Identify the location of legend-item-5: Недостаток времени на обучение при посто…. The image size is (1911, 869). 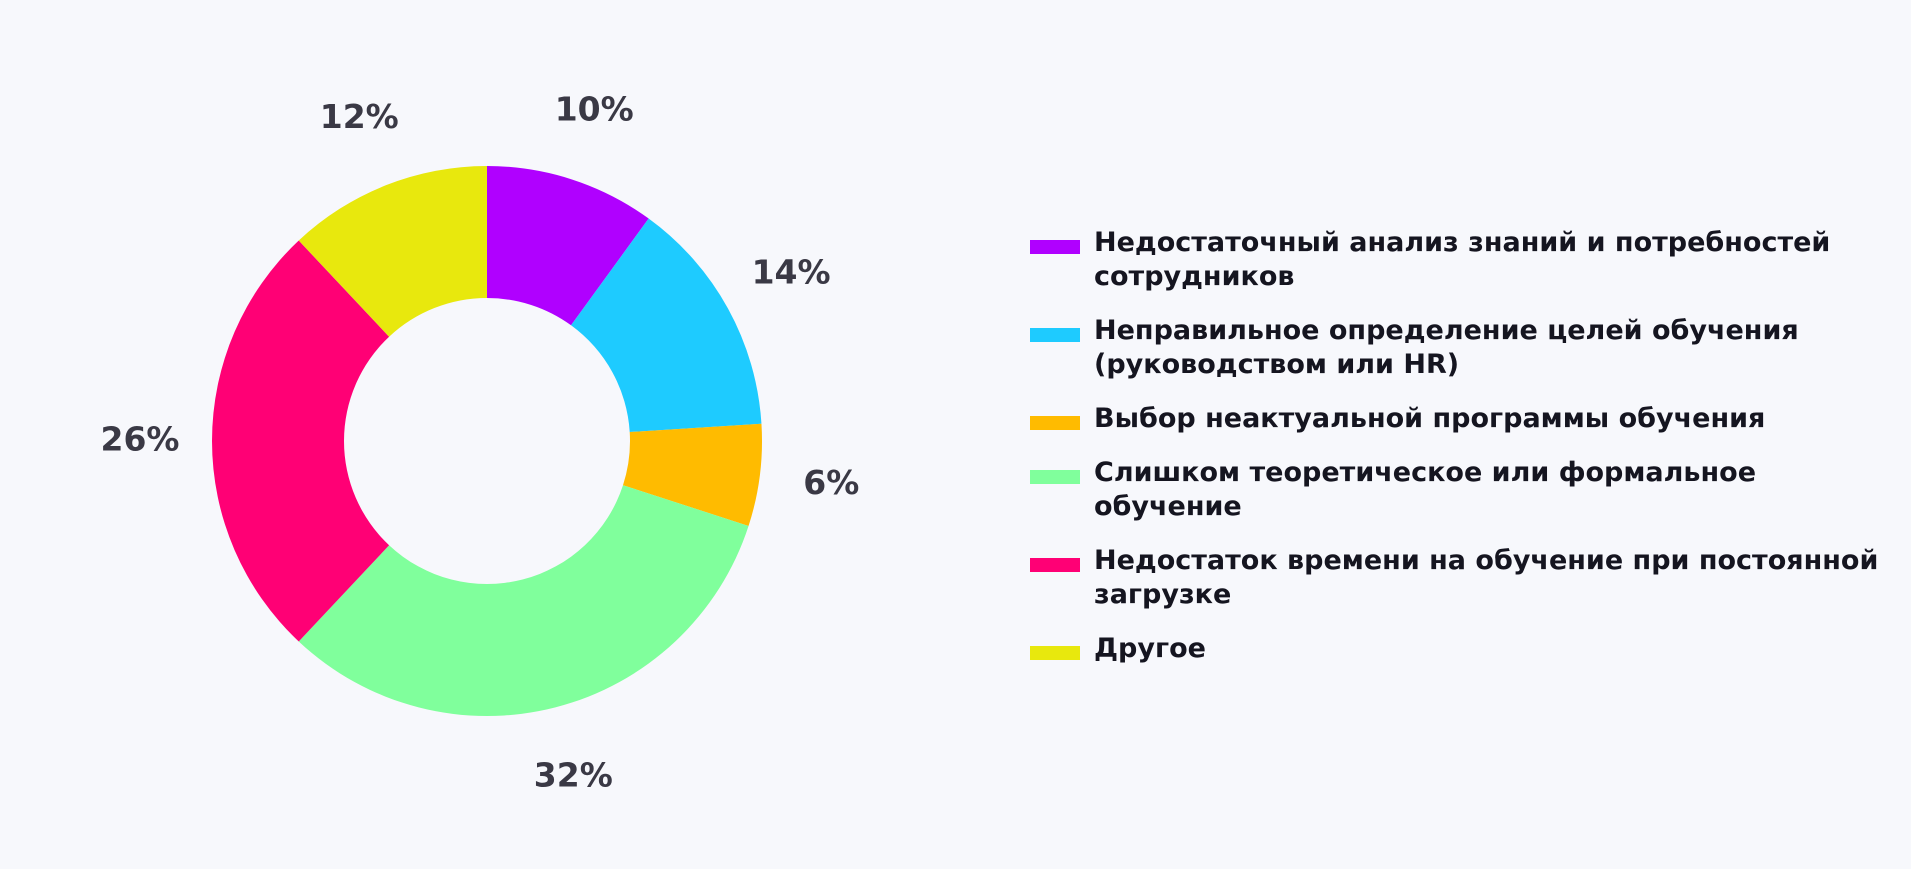
(1470, 578).